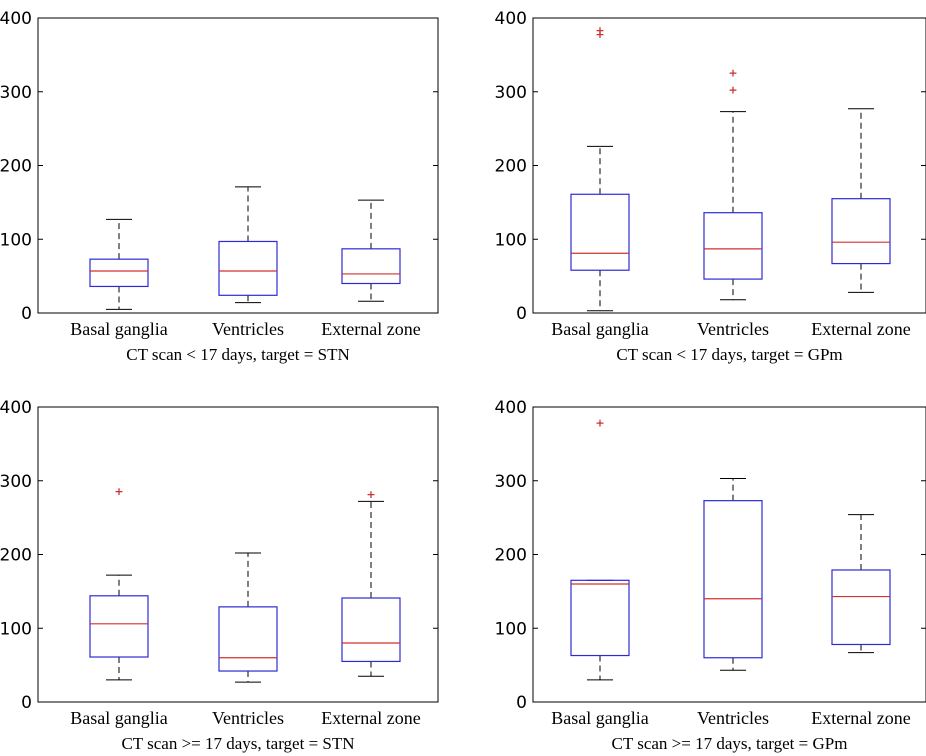  I want to click on box-2: ++, so click(733, 184).